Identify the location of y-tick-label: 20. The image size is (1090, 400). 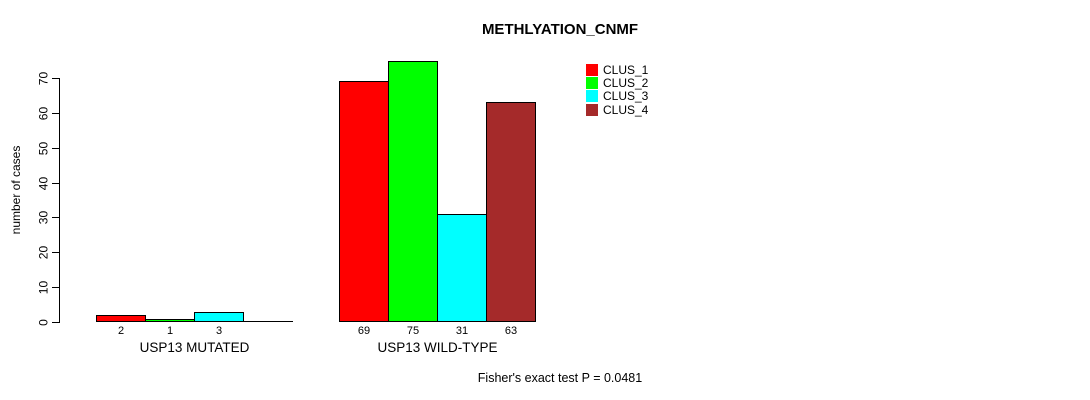
(43, 252).